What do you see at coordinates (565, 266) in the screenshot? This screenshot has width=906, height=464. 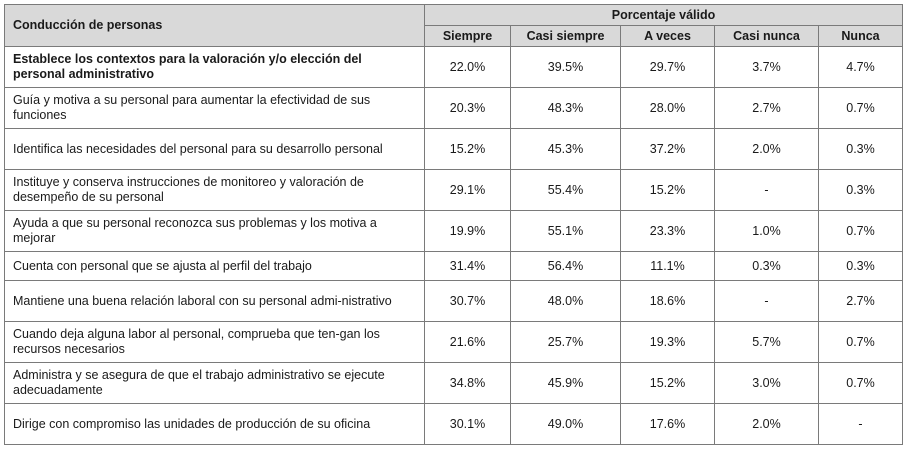 I see `table-cell: 56.4%` at bounding box center [565, 266].